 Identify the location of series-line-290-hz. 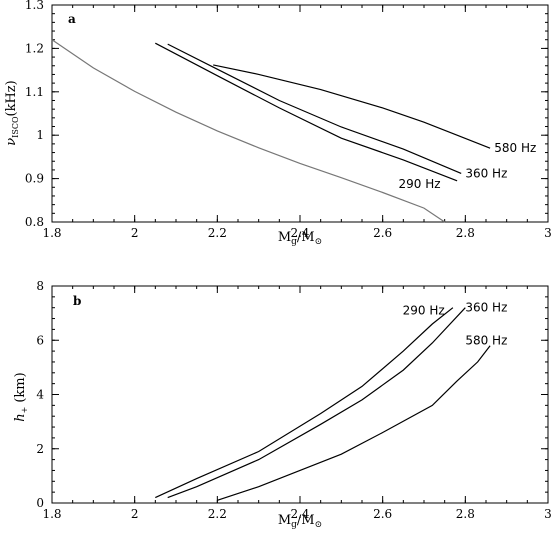
(306, 112).